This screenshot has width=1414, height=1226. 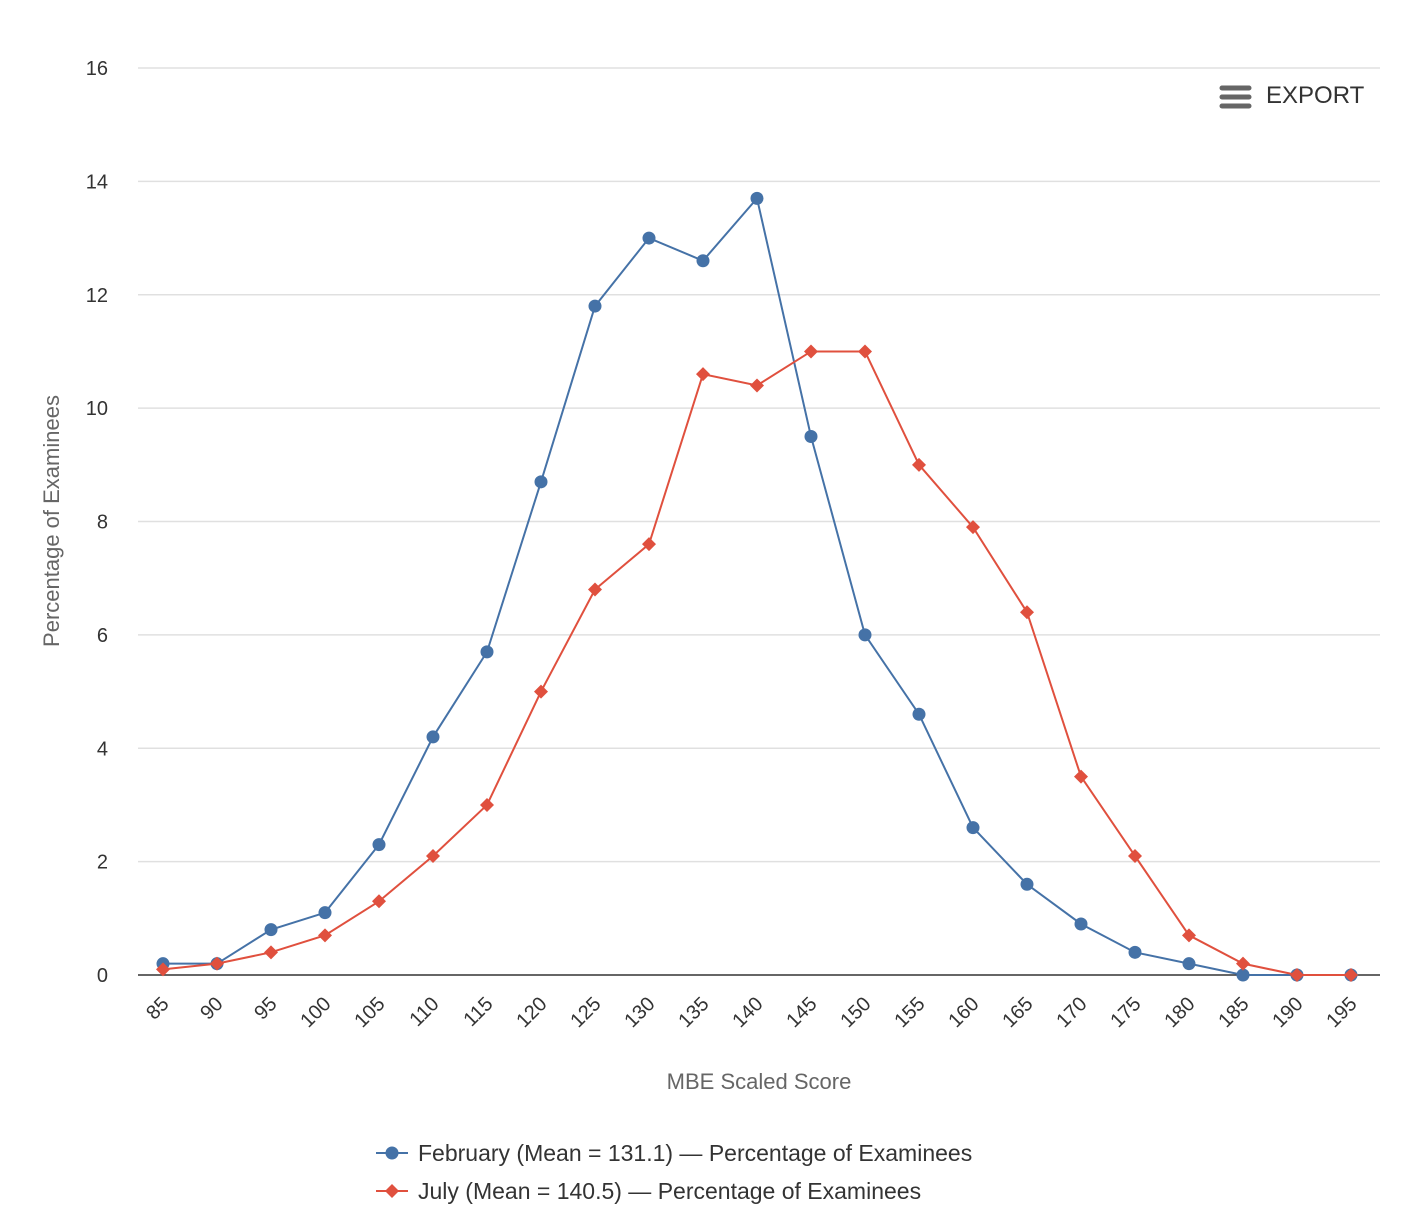 I want to click on x-axis-title: MBE Scaled Score, so click(x=759, y=1081).